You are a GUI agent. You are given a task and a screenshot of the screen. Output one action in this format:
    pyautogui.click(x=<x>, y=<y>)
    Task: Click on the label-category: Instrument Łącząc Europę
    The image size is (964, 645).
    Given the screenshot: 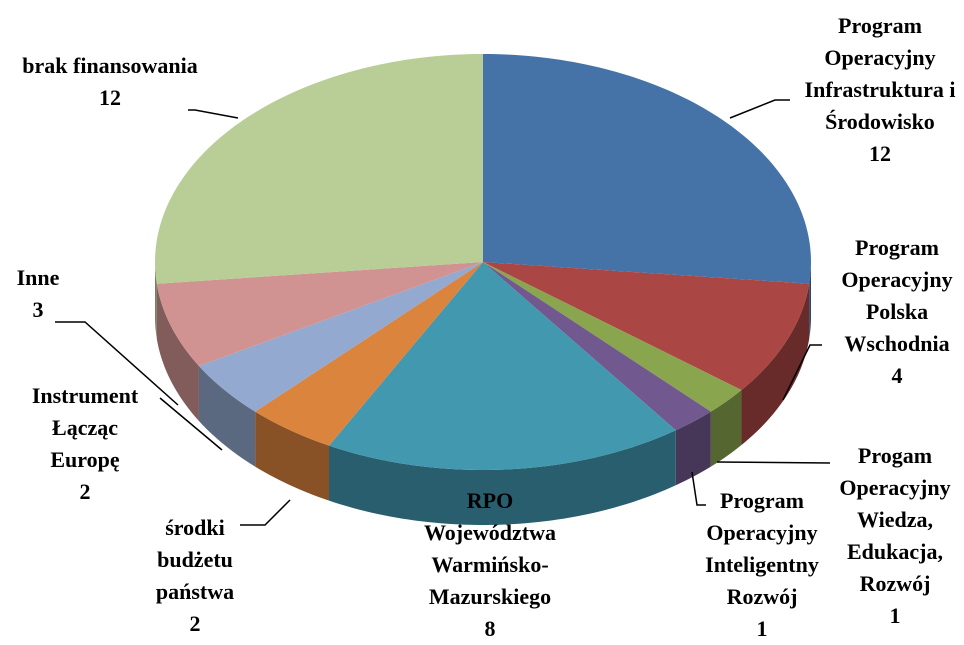 What is the action you would take?
    pyautogui.click(x=85, y=427)
    